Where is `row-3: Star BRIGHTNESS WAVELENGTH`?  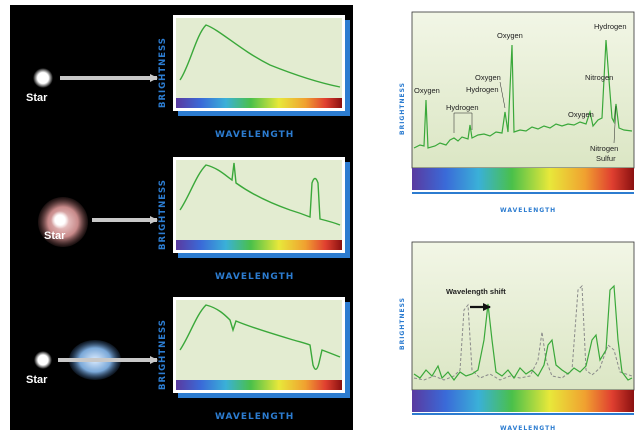 row-3: Star BRIGHTNESS WAVELENGTH is located at coordinates (188, 359).